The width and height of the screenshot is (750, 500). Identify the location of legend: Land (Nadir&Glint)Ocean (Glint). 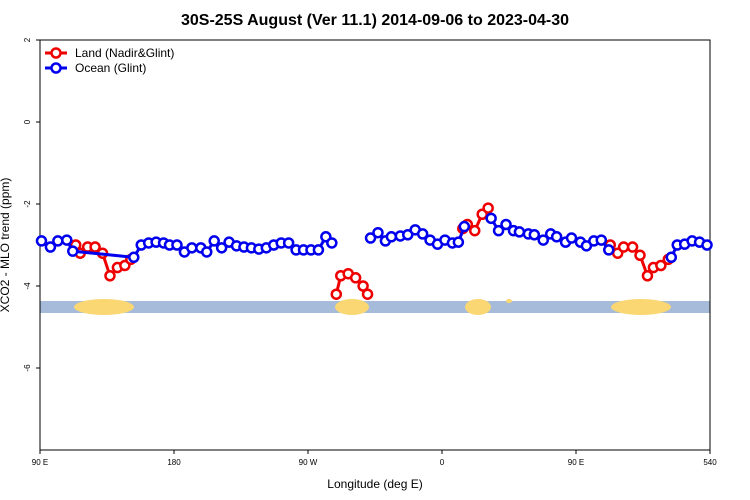
(109, 60).